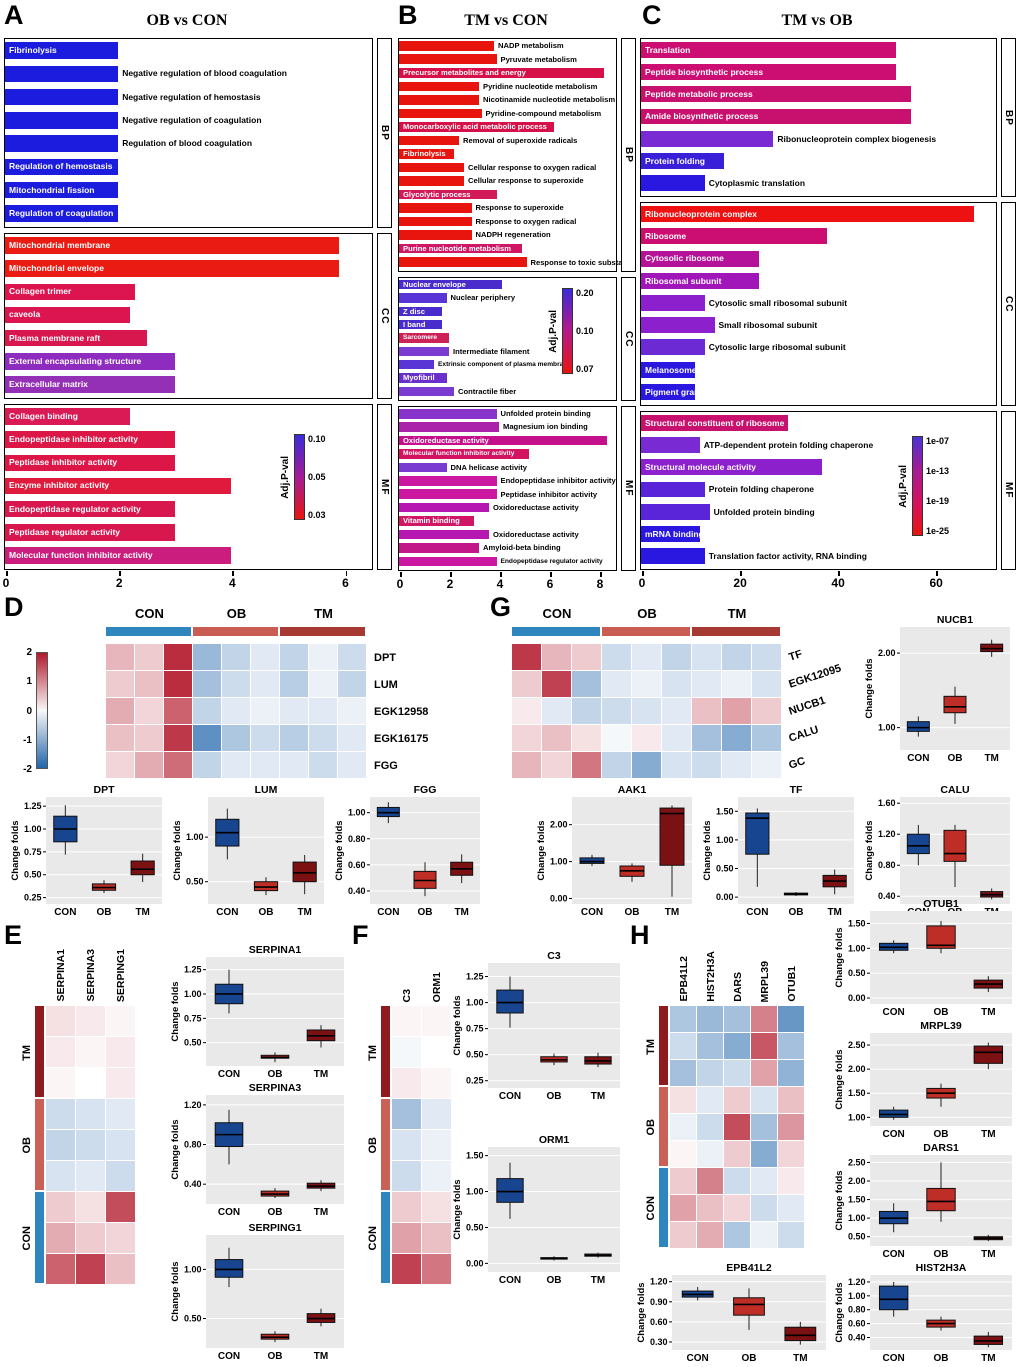 The width and height of the screenshot is (1020, 1367). I want to click on x-tick-label: TM, so click(988, 1254).